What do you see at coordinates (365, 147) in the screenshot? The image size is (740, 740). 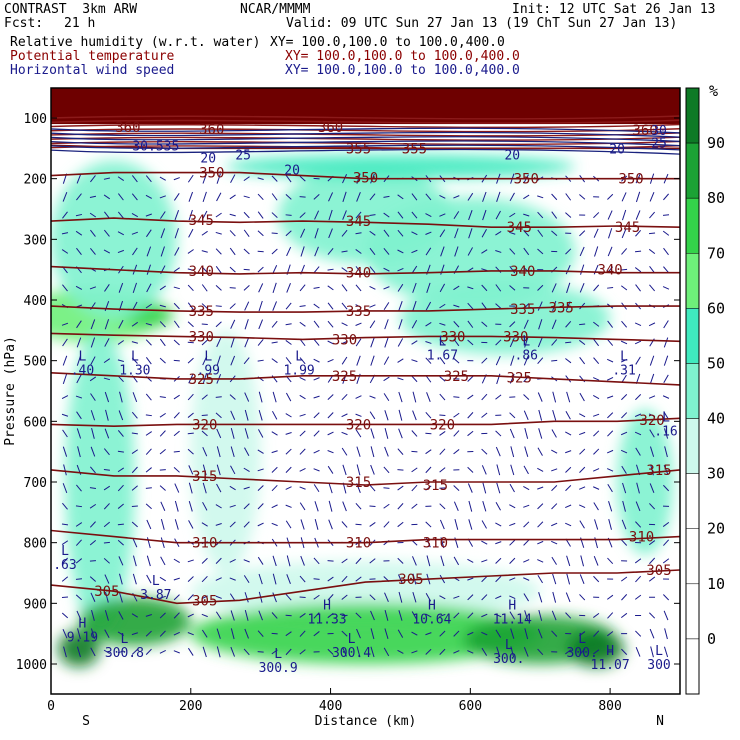 I see `stratosphere-contour` at bounding box center [365, 147].